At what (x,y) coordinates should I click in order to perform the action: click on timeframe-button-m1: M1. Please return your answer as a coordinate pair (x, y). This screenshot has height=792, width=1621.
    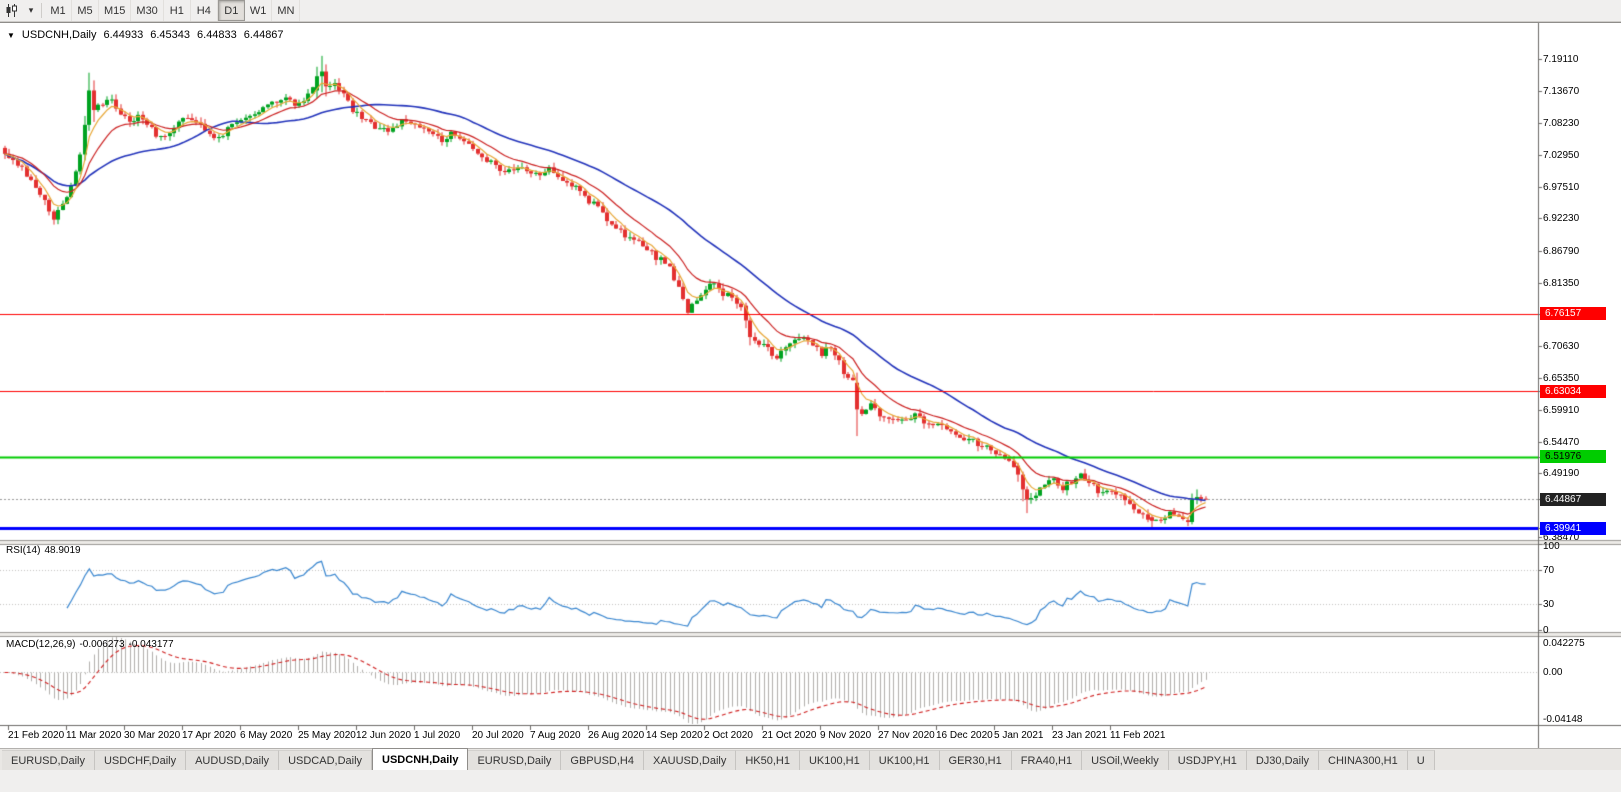
    Looking at the image, I should click on (58, 10).